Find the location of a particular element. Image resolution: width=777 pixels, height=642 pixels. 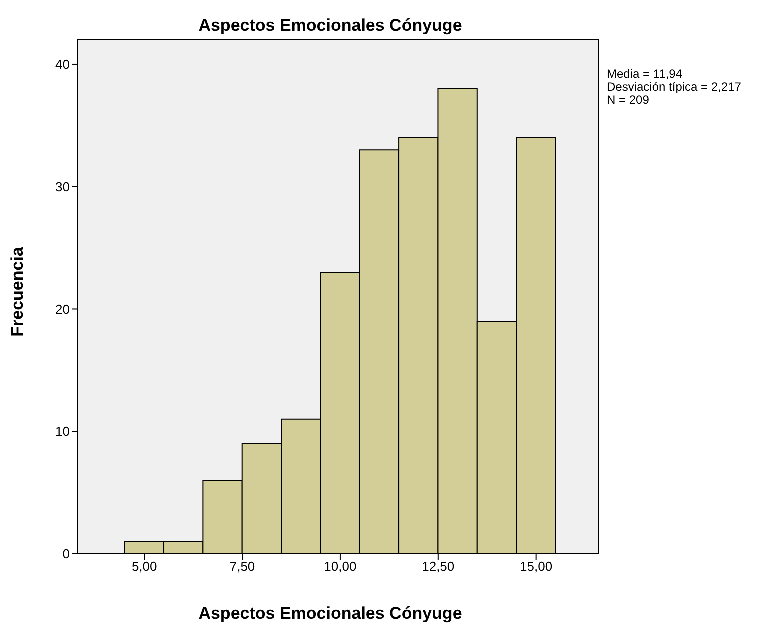

x-tick-label: 12,50 is located at coordinates (438, 566).